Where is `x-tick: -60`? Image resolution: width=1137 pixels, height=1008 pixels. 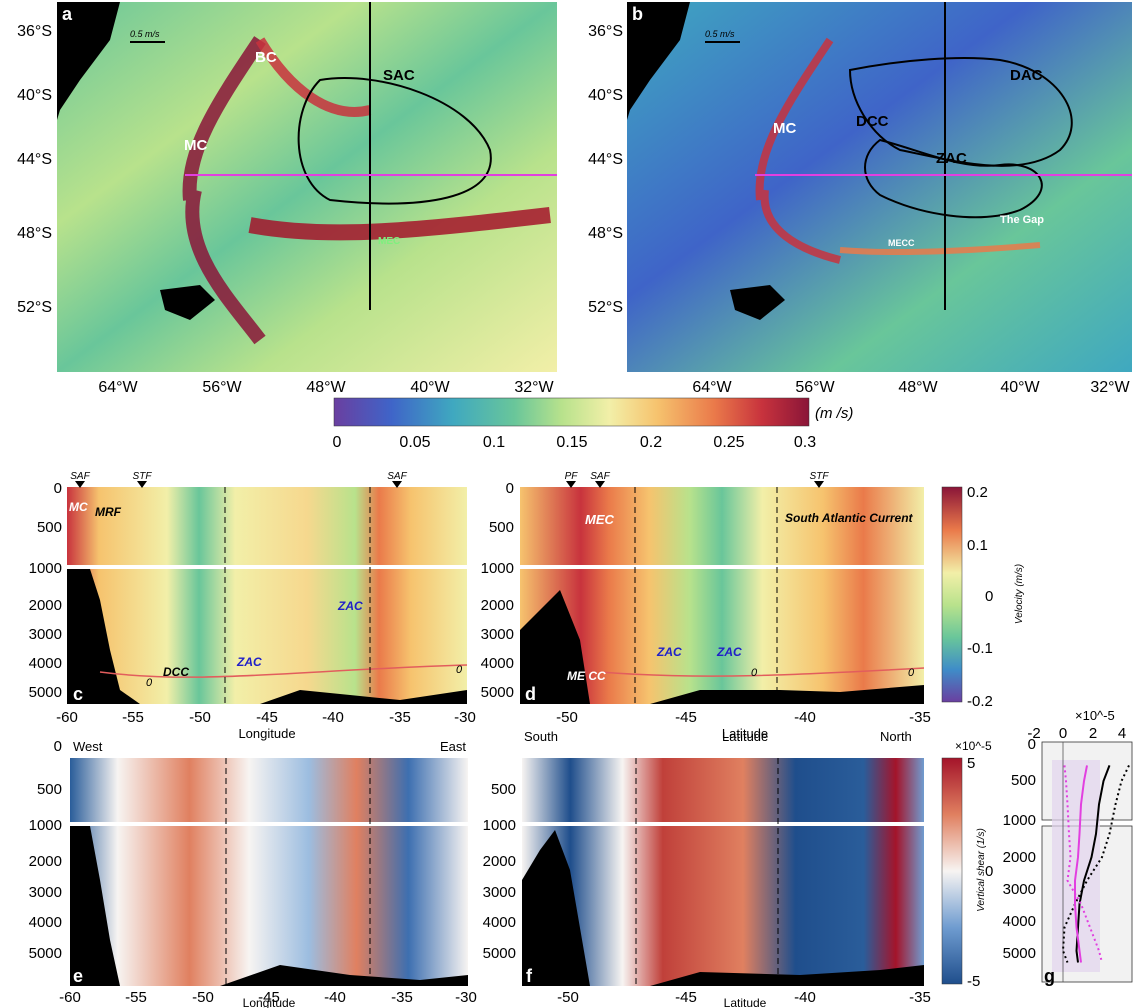
x-tick: -60 is located at coordinates (67, 717).